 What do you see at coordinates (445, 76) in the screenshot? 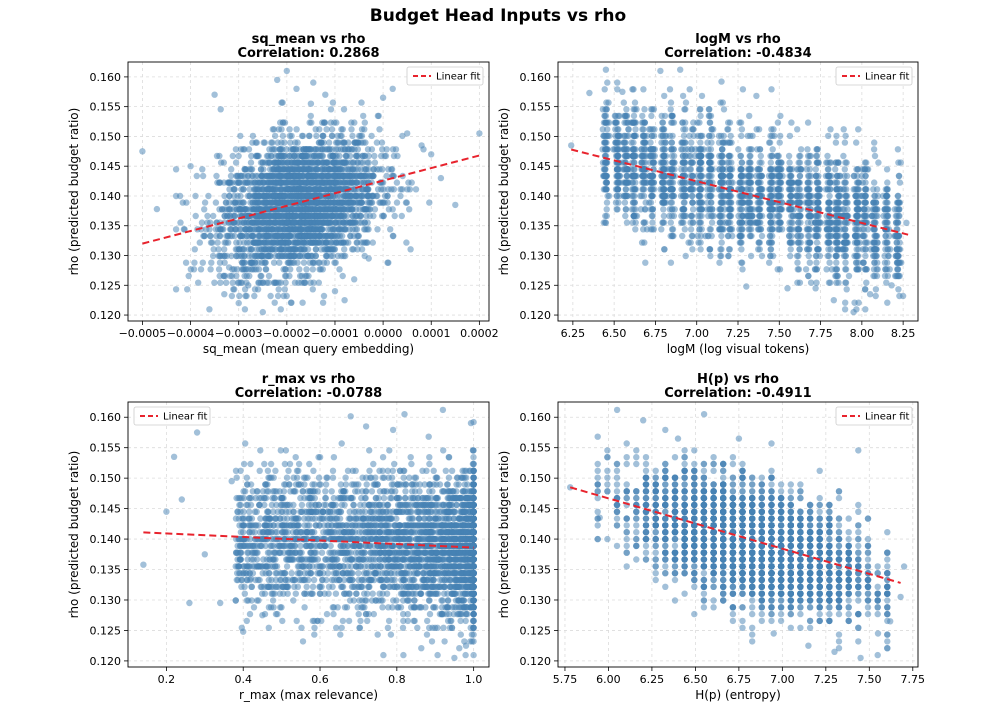
I see `legend: Linear fit` at bounding box center [445, 76].